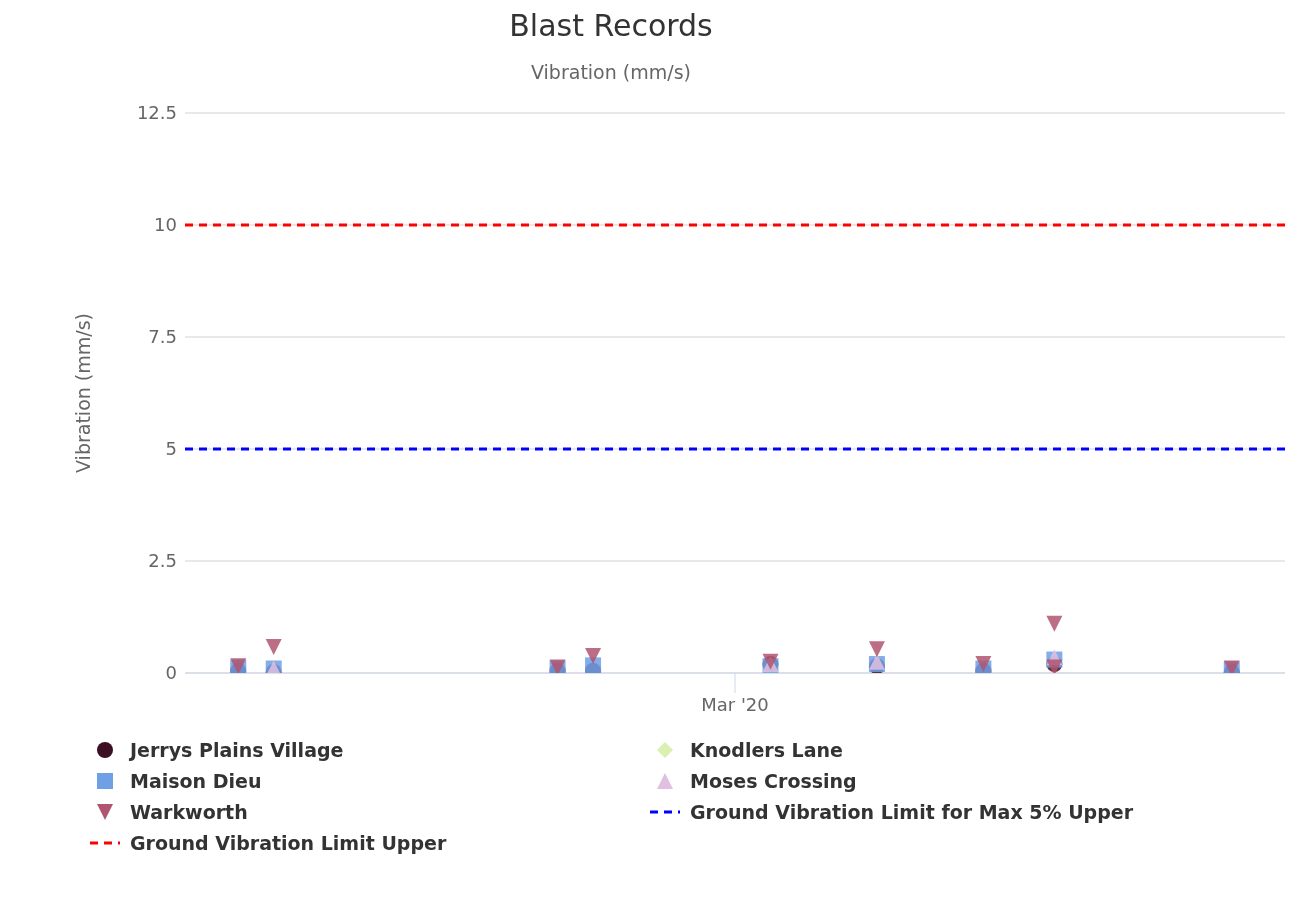 The image size is (1295, 899). Describe the element at coordinates (171, 673) in the screenshot. I see `y-tick-label: 0` at that location.